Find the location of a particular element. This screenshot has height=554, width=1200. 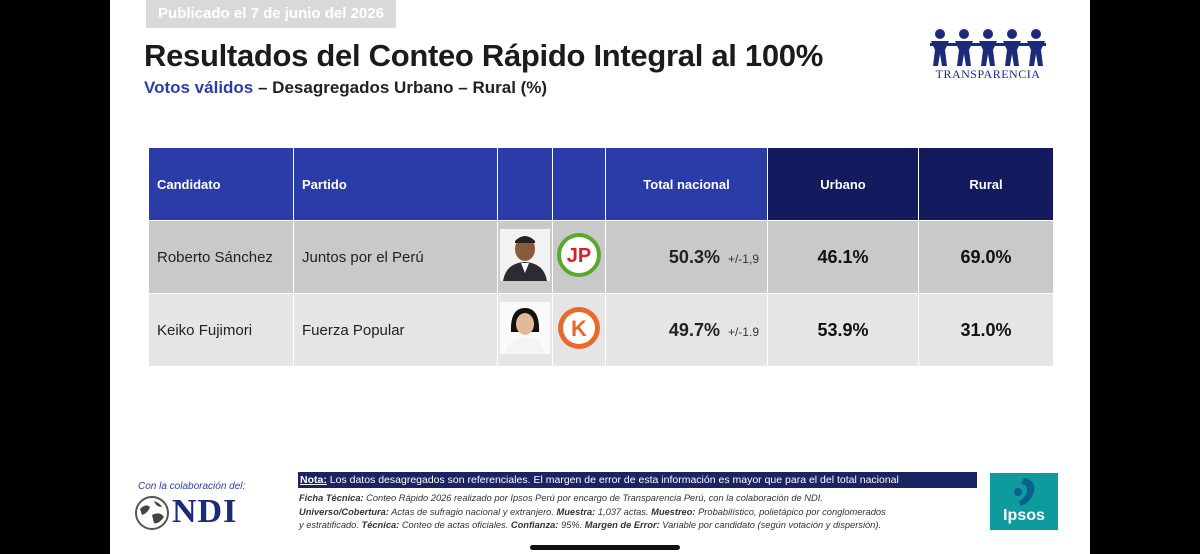

technical-label: Muestreo: is located at coordinates (673, 511).